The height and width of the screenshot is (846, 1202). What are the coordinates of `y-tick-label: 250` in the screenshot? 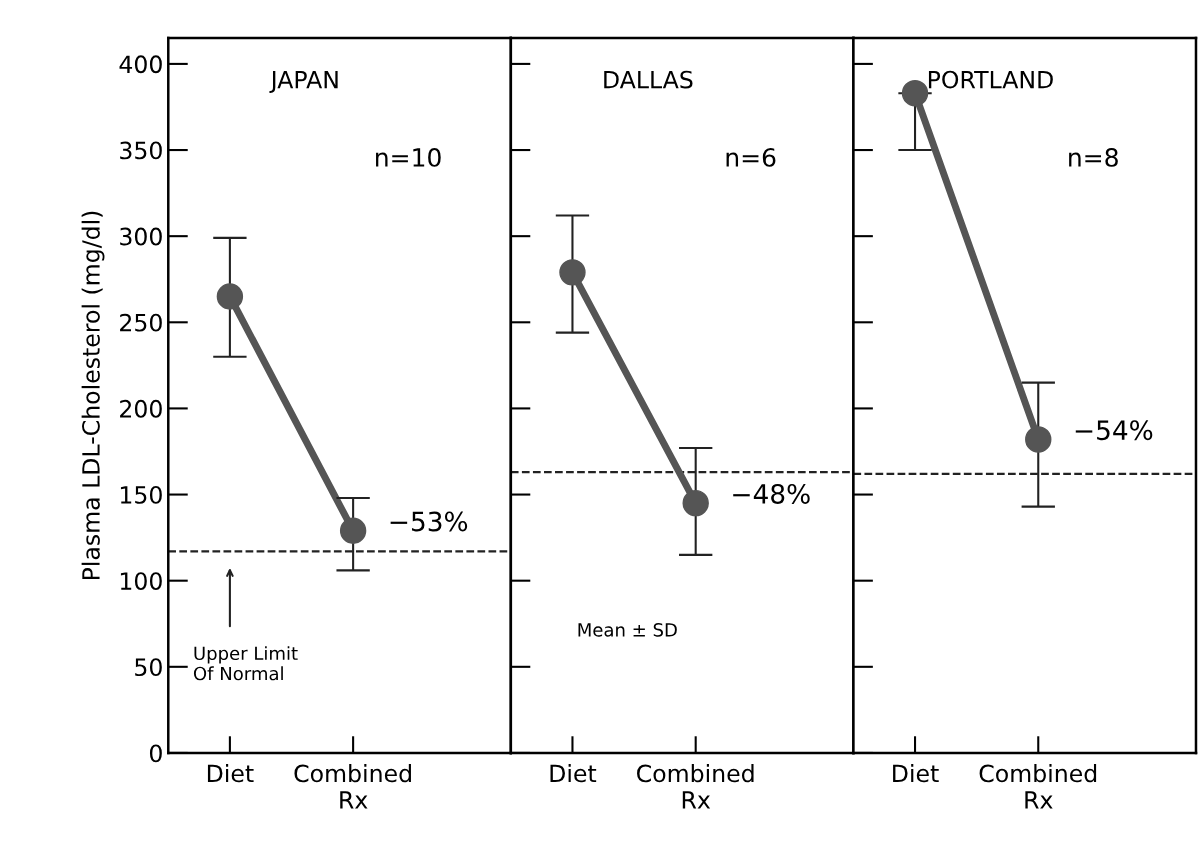 It's located at (141, 322).